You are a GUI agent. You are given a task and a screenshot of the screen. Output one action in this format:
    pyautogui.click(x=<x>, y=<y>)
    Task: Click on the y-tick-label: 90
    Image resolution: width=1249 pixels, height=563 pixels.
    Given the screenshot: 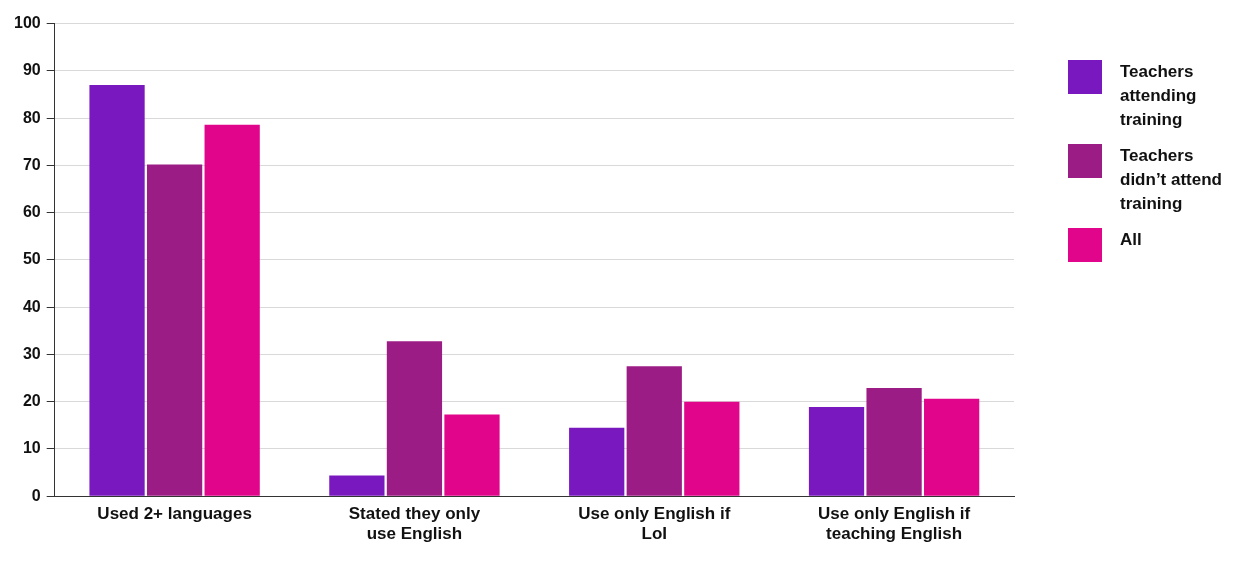 What is the action you would take?
    pyautogui.click(x=31, y=70)
    